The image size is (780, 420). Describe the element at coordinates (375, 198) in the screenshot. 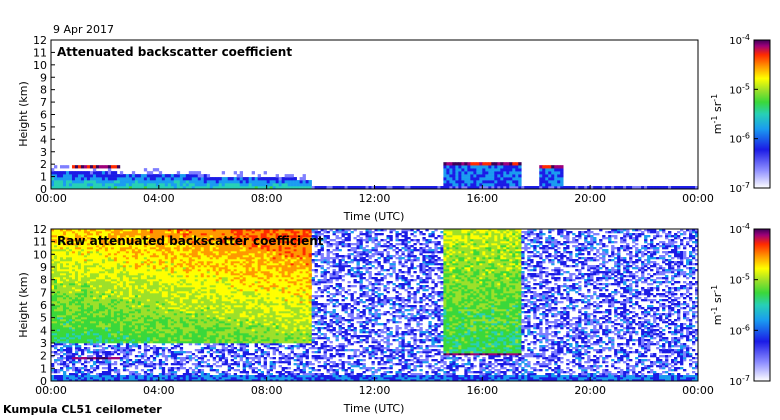

I see `x-tick-label: 12:00` at that location.